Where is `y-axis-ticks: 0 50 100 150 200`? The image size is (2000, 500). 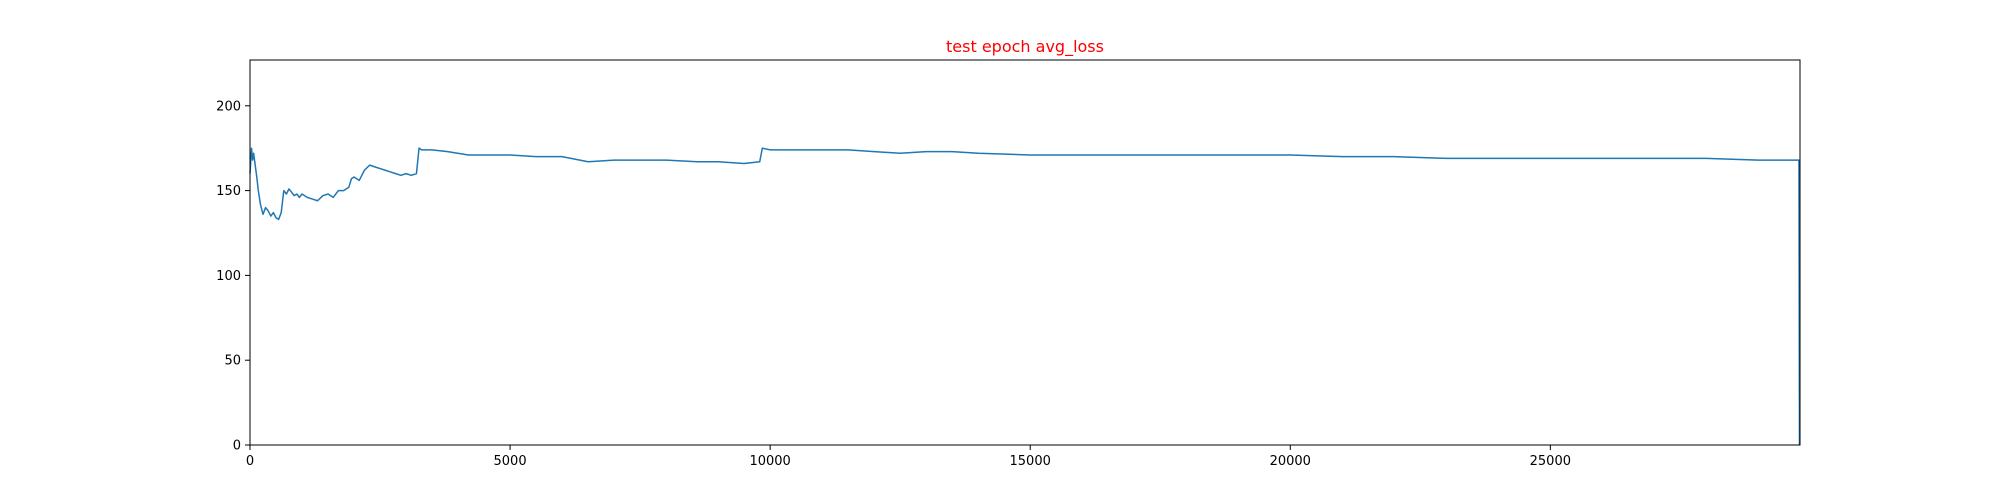 y-axis-ticks: 0 50 100 150 200 is located at coordinates (233, 276).